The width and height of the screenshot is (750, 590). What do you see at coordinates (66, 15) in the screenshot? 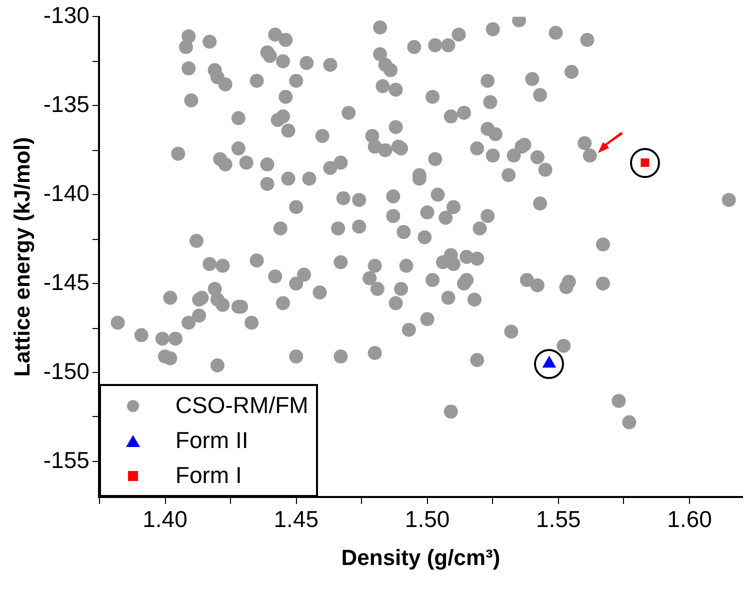
I see `y-tick-label: -130` at bounding box center [66, 15].